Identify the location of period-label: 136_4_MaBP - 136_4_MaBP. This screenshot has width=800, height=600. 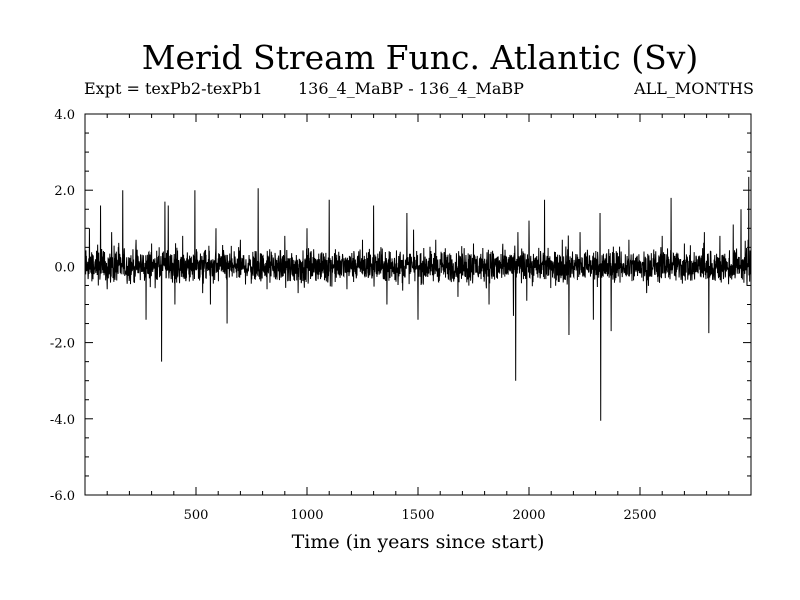
(411, 88).